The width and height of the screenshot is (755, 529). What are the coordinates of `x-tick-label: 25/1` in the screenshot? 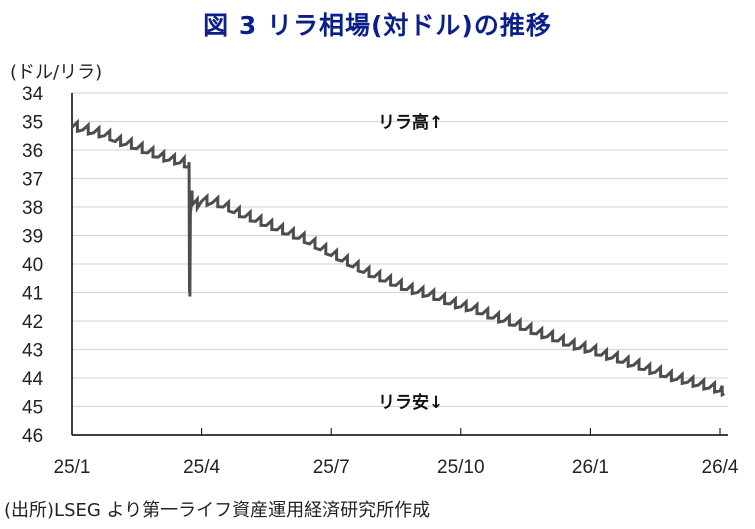 It's located at (72, 467).